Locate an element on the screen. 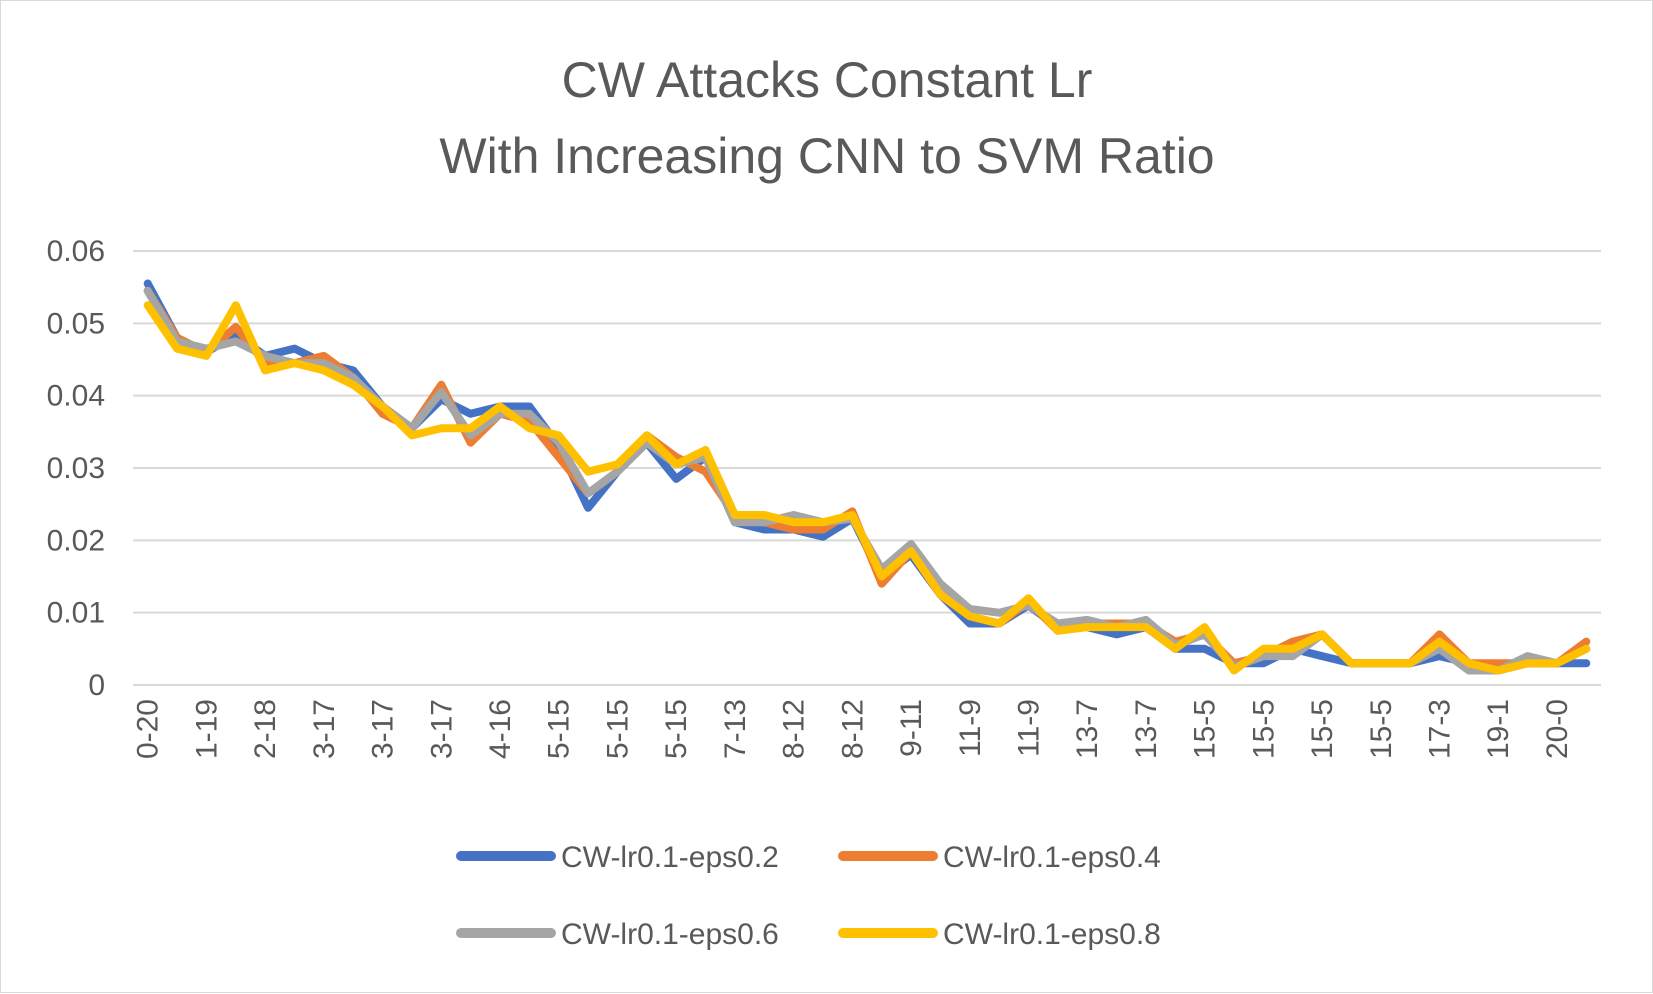 This screenshot has height=994, width=1653. chart-title-line-1: CW Attacks Constant Lr is located at coordinates (827, 80).